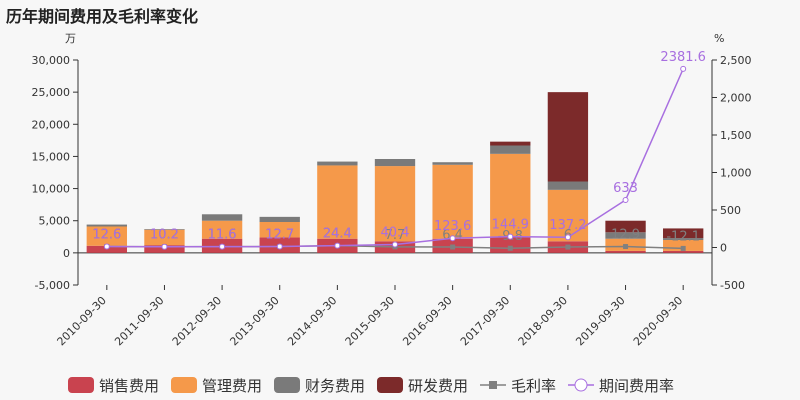 The height and width of the screenshot is (400, 800). I want to click on legend-label: 期间费用率, so click(636, 386).